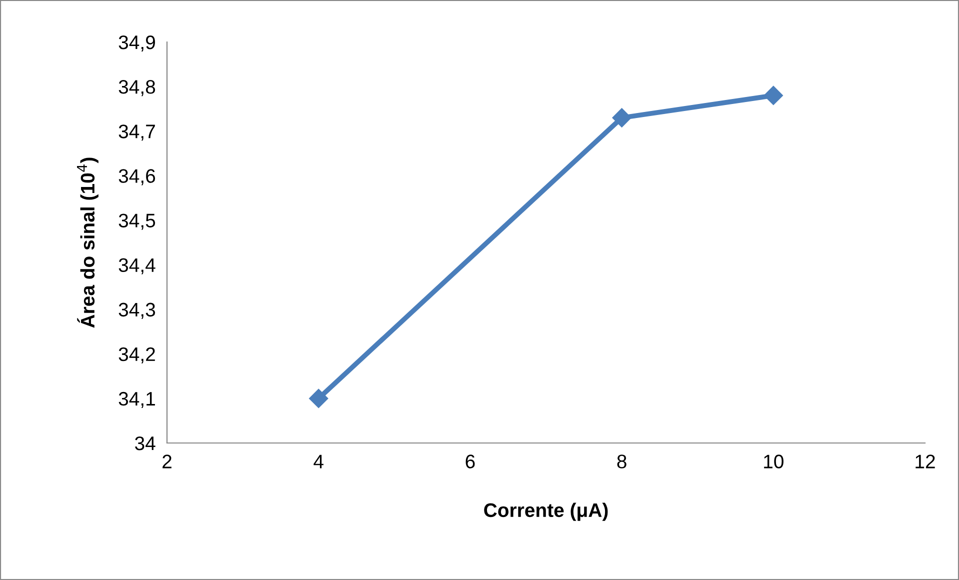  What do you see at coordinates (319, 461) in the screenshot?
I see `x-tick-label: 4` at bounding box center [319, 461].